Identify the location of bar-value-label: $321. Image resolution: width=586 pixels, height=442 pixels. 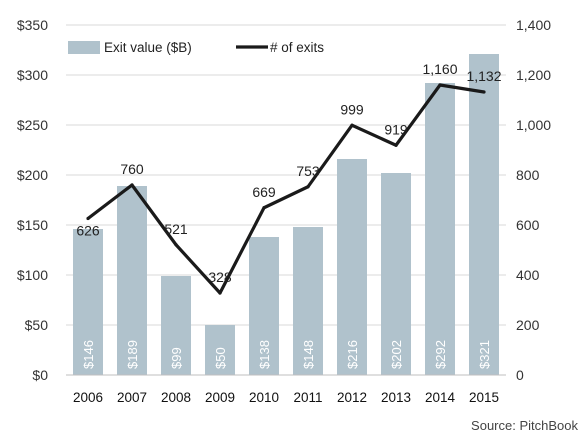
(484, 354).